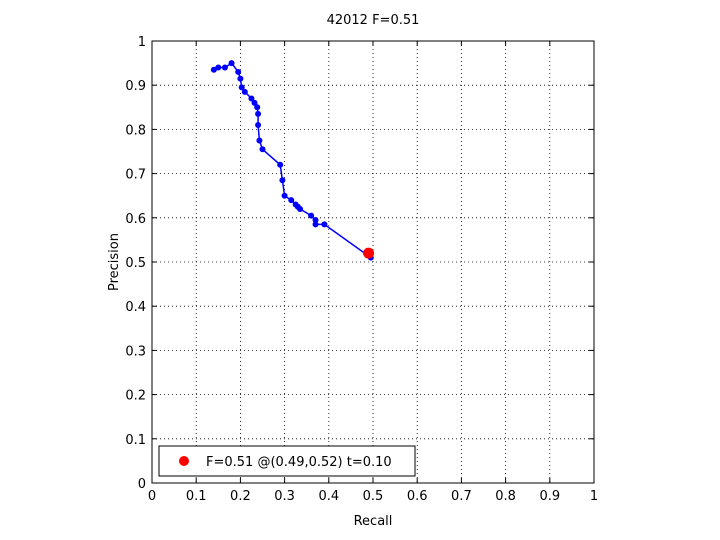 Image resolution: width=720 pixels, height=540 pixels. What do you see at coordinates (240, 496) in the screenshot?
I see `x-tick-label: 0.2` at bounding box center [240, 496].